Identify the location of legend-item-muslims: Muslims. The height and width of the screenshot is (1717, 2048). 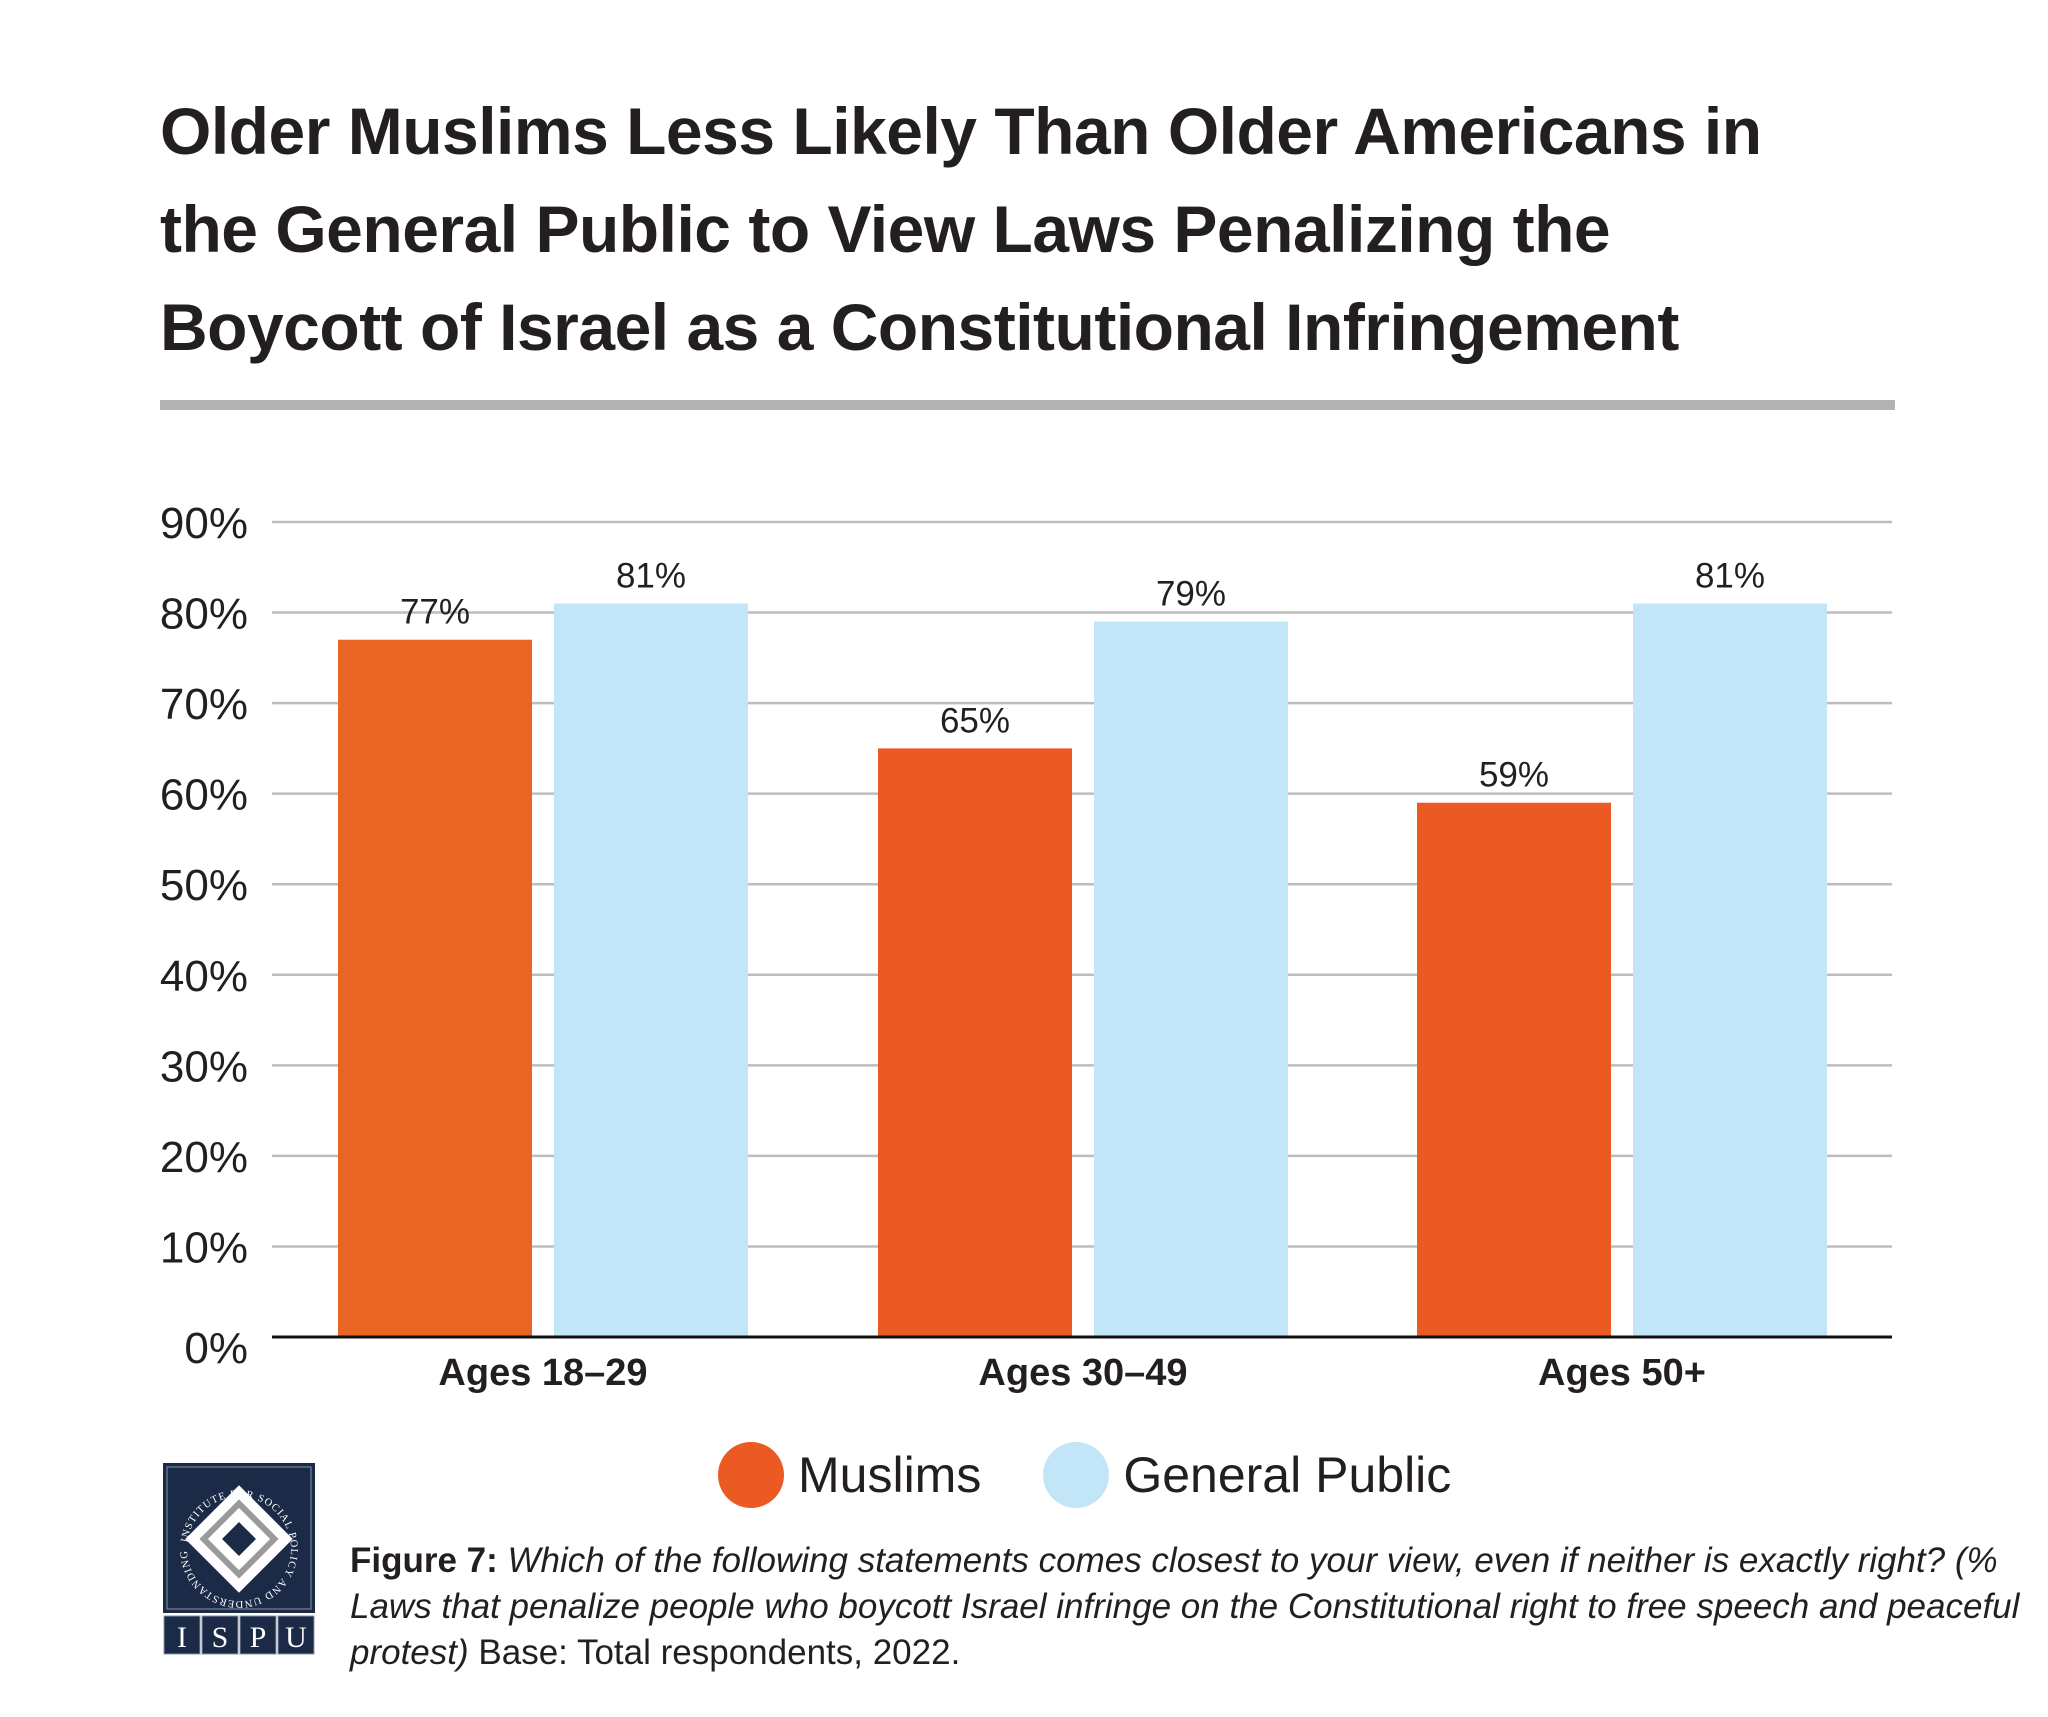
(849, 1475).